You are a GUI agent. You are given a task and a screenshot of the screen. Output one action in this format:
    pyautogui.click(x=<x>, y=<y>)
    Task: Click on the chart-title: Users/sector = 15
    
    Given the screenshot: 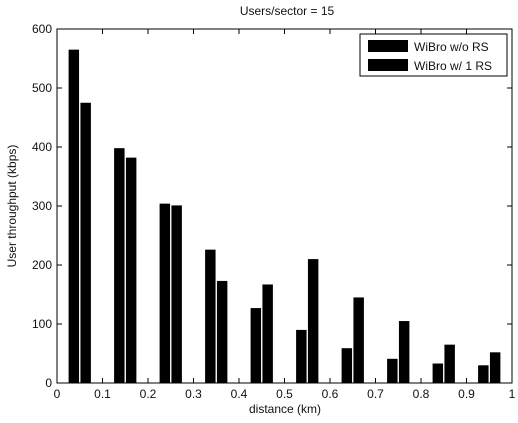 What is the action you would take?
    pyautogui.click(x=287, y=11)
    